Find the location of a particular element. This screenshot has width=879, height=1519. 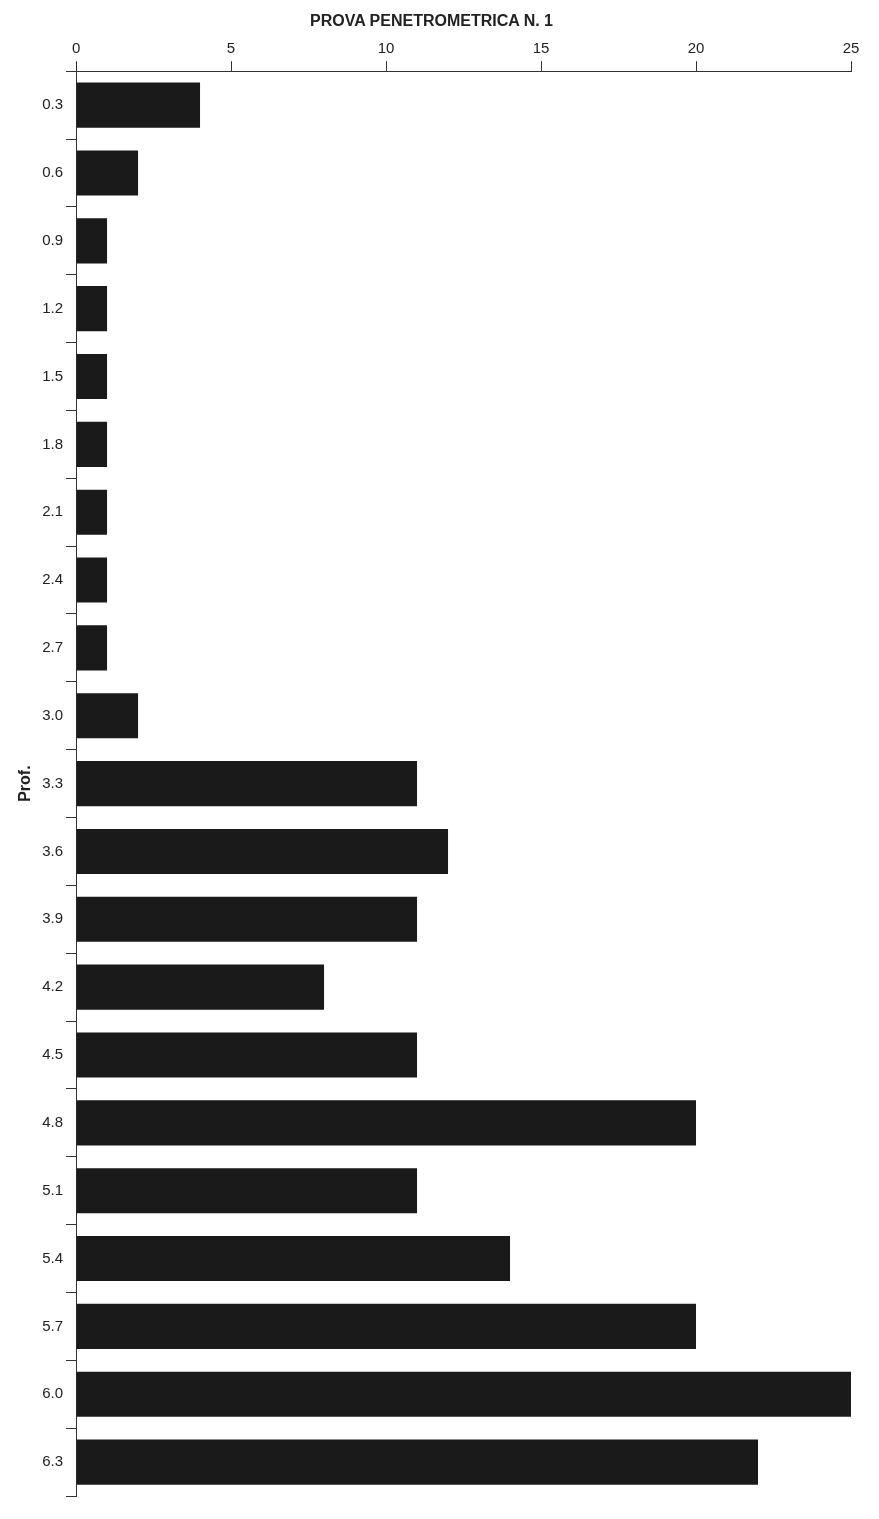

y-tick-label: 3.3 is located at coordinates (53, 782).